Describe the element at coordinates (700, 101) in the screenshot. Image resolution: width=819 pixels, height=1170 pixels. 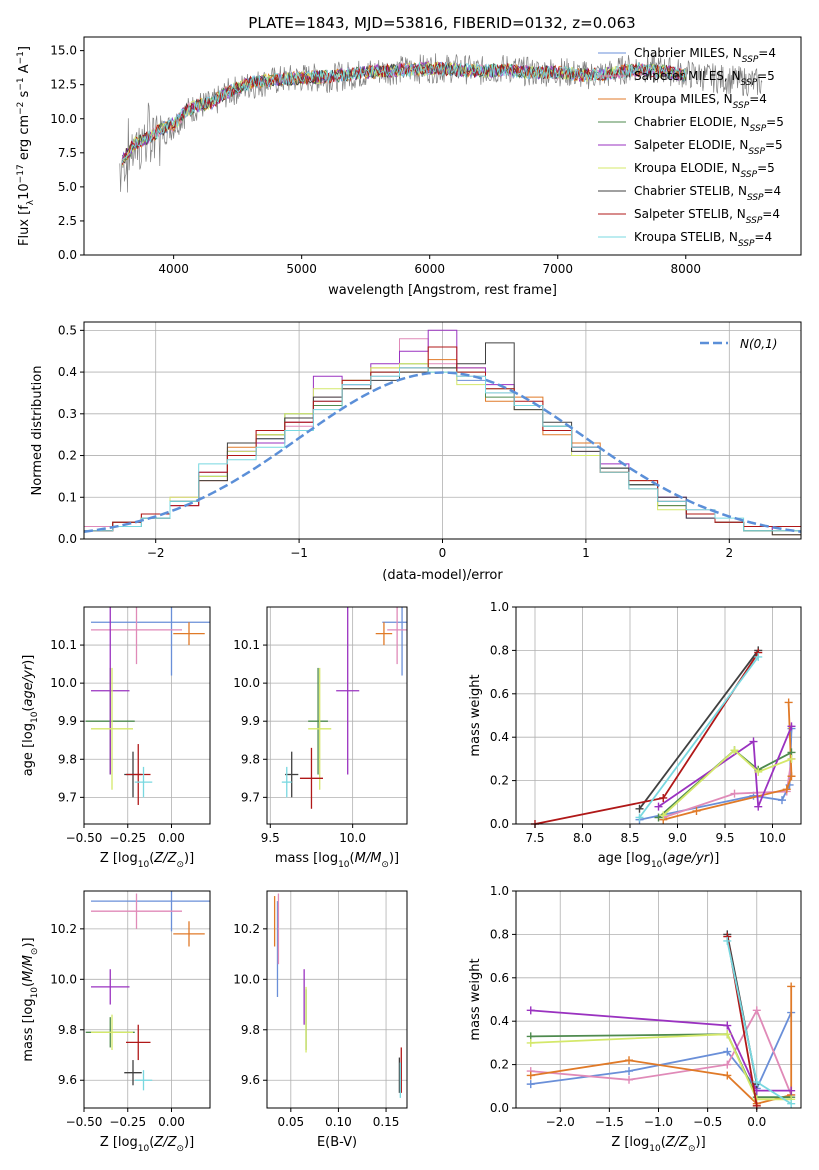
I see `legend-entry: Kroupa MILES, NSSP=4` at that location.